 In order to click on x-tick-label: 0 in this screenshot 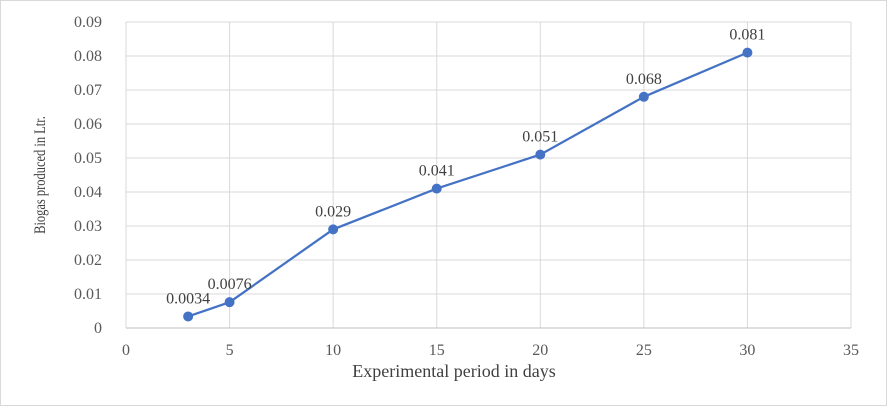, I will do `click(126, 350)`.